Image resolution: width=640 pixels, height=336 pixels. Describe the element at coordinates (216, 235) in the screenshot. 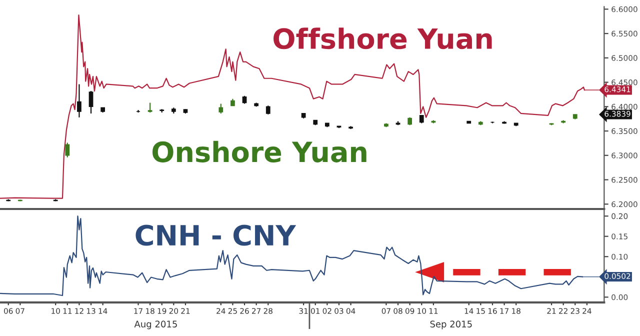

I see `series-label: CNH - CNY` at that location.